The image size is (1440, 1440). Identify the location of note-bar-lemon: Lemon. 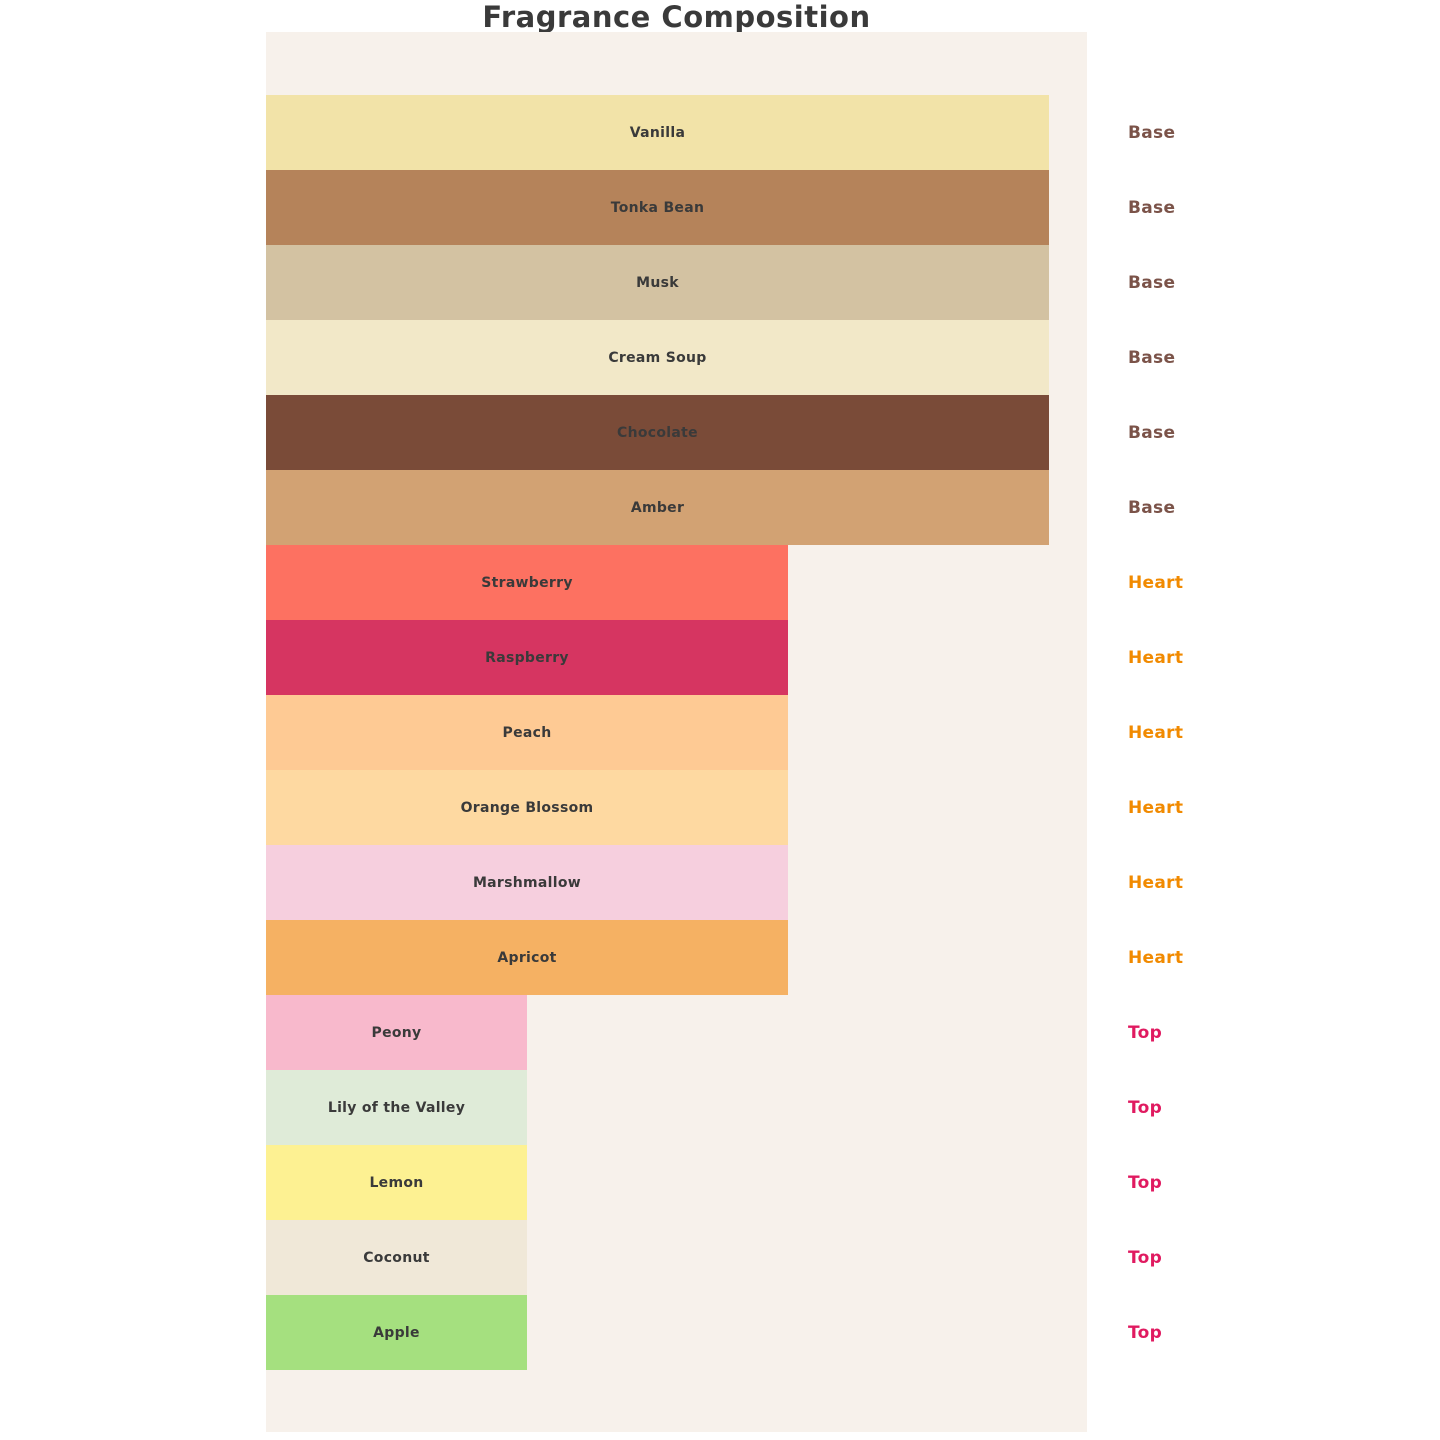
(396, 1182).